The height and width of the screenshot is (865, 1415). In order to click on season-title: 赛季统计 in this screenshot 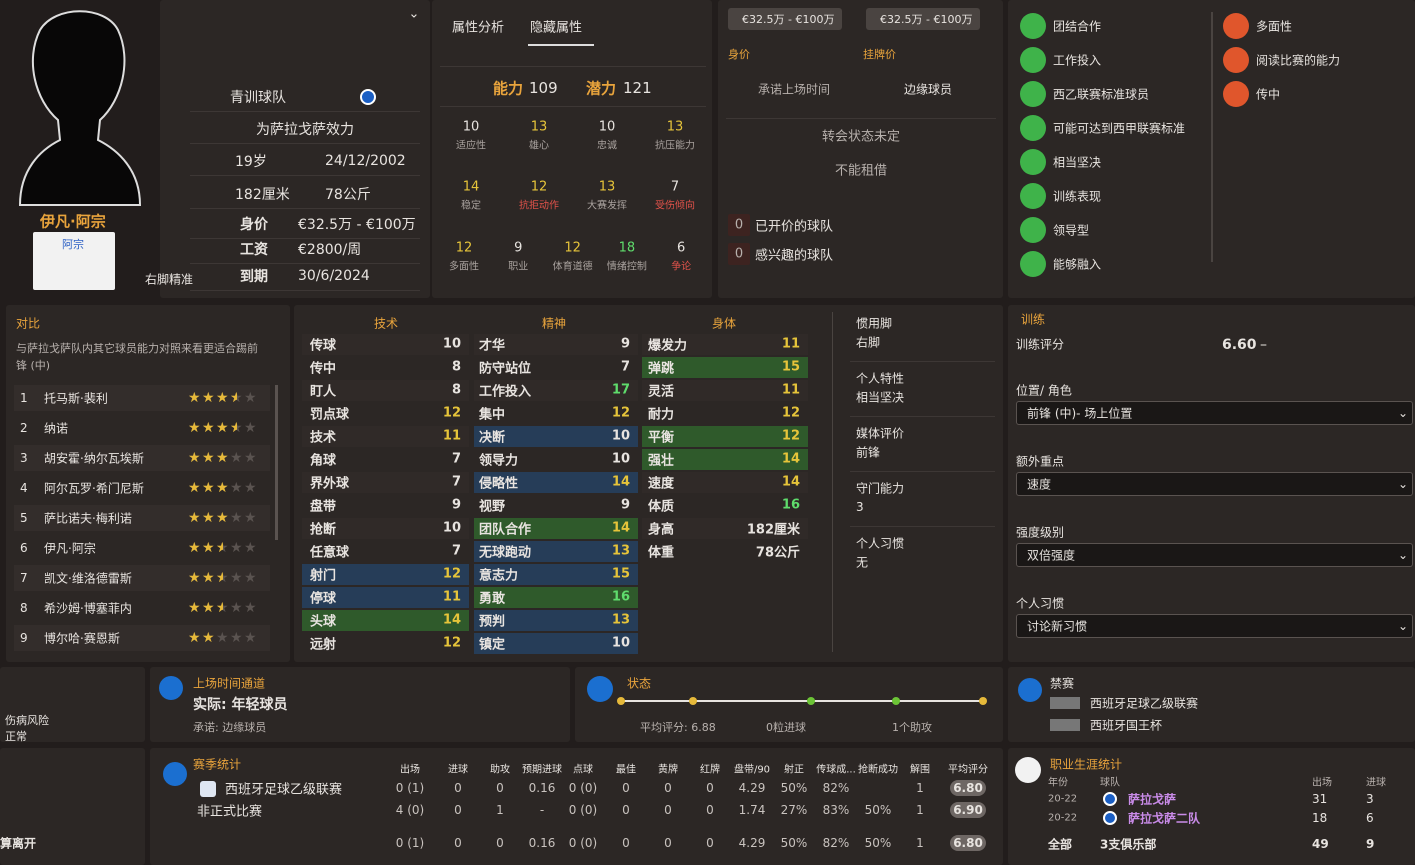, I will do `click(217, 764)`.